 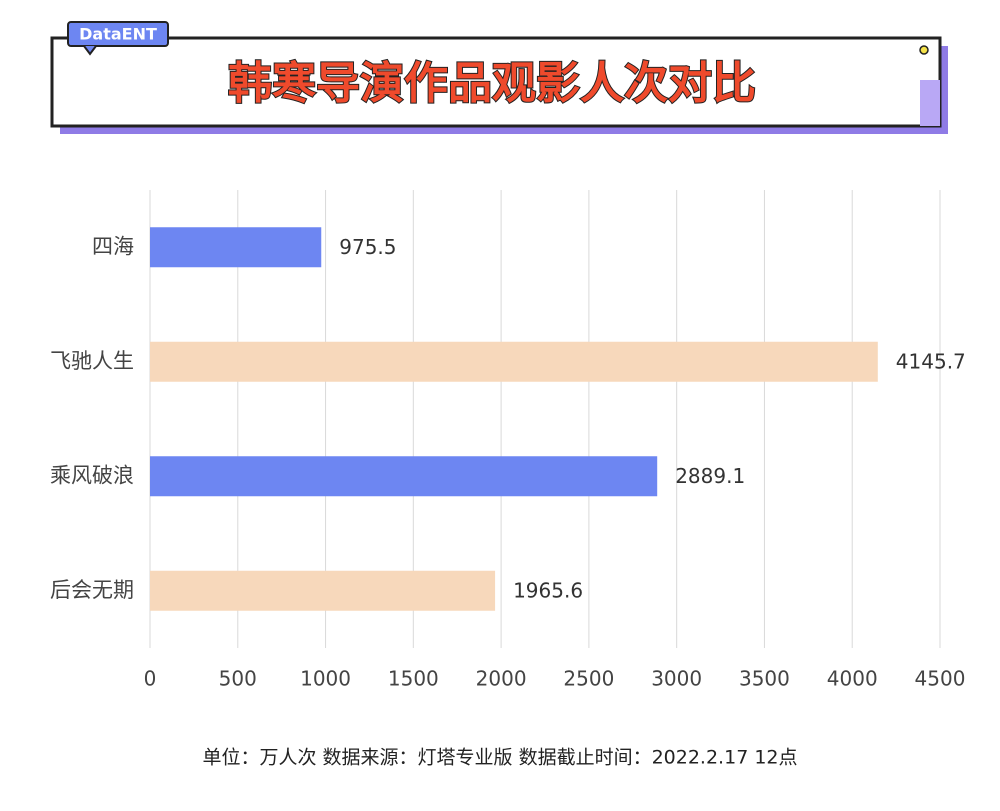 I want to click on x-tick-label: 2500, so click(x=588, y=679).